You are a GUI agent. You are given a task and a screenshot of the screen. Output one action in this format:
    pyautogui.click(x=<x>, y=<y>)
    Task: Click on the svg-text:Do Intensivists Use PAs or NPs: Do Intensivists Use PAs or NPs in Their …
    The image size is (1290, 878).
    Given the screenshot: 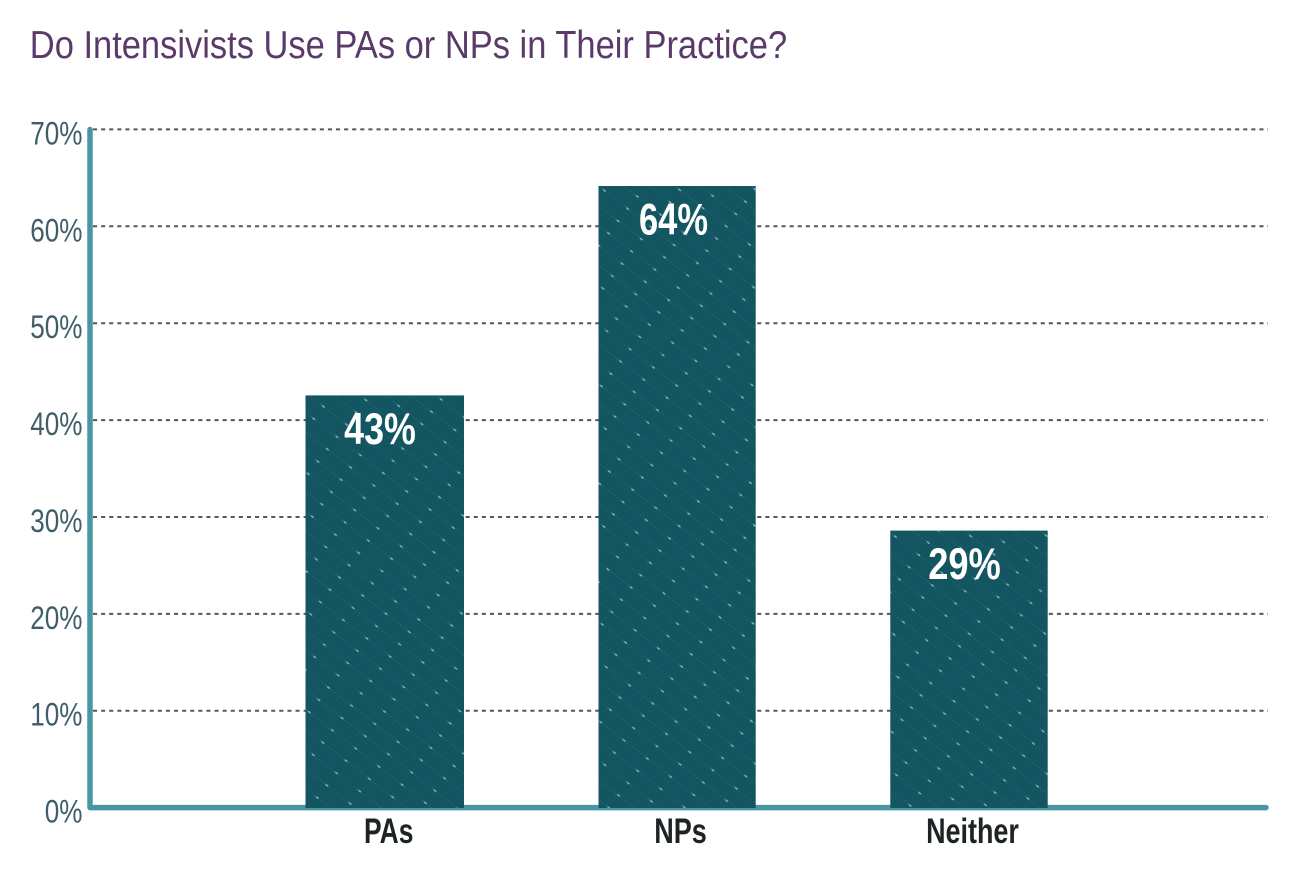 What is the action you would take?
    pyautogui.click(x=408, y=44)
    